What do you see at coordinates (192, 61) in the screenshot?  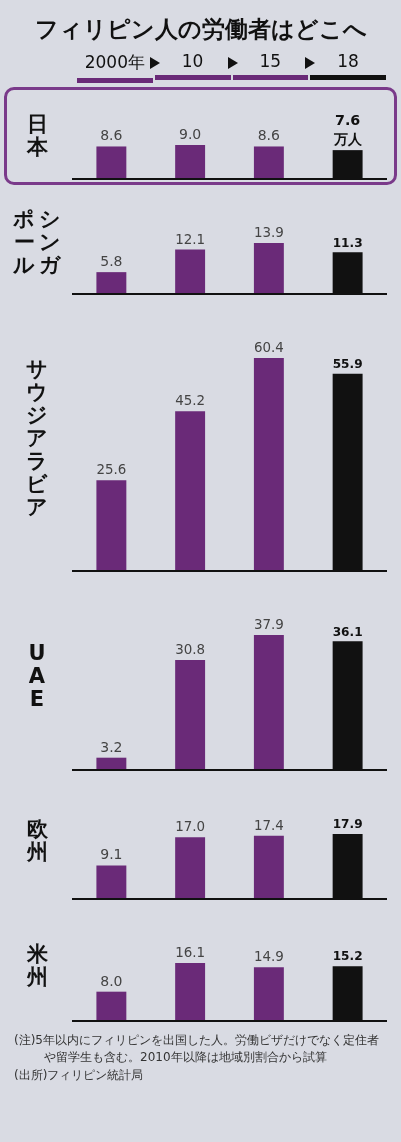 I see `category-label: 10` at bounding box center [192, 61].